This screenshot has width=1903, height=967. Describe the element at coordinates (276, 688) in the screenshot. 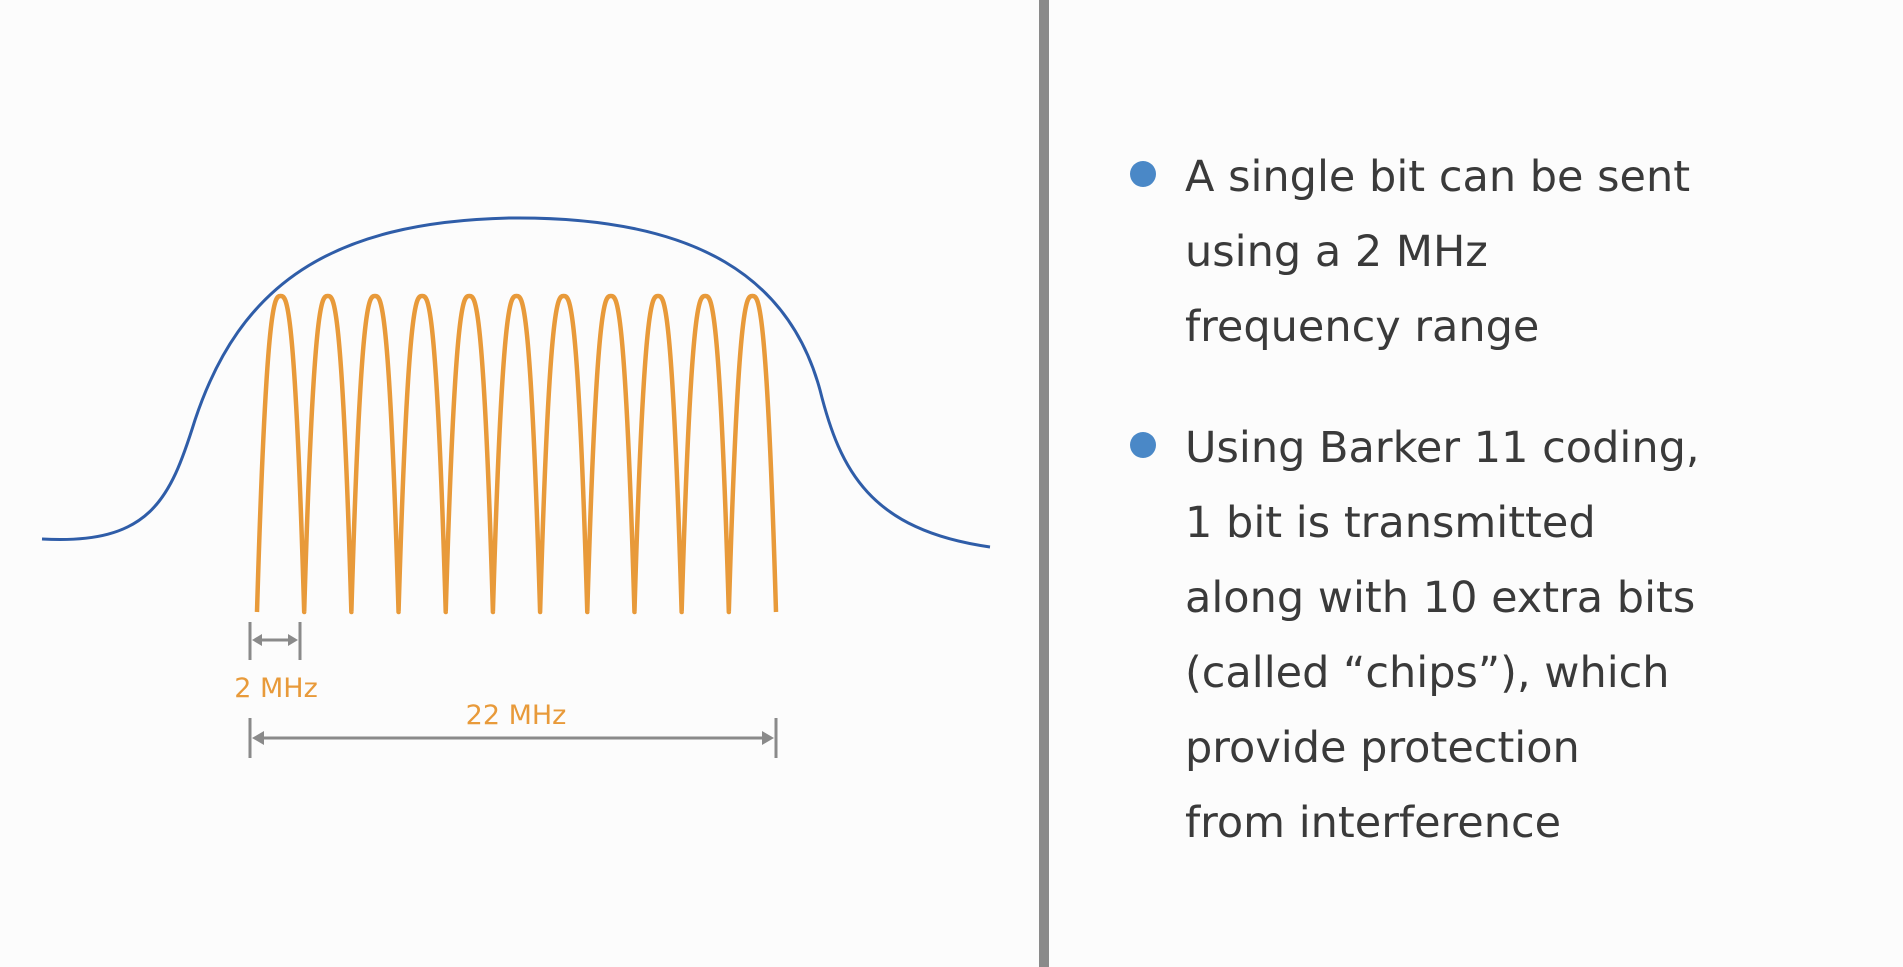

I see `label-2mhz: 2 MHz` at that location.